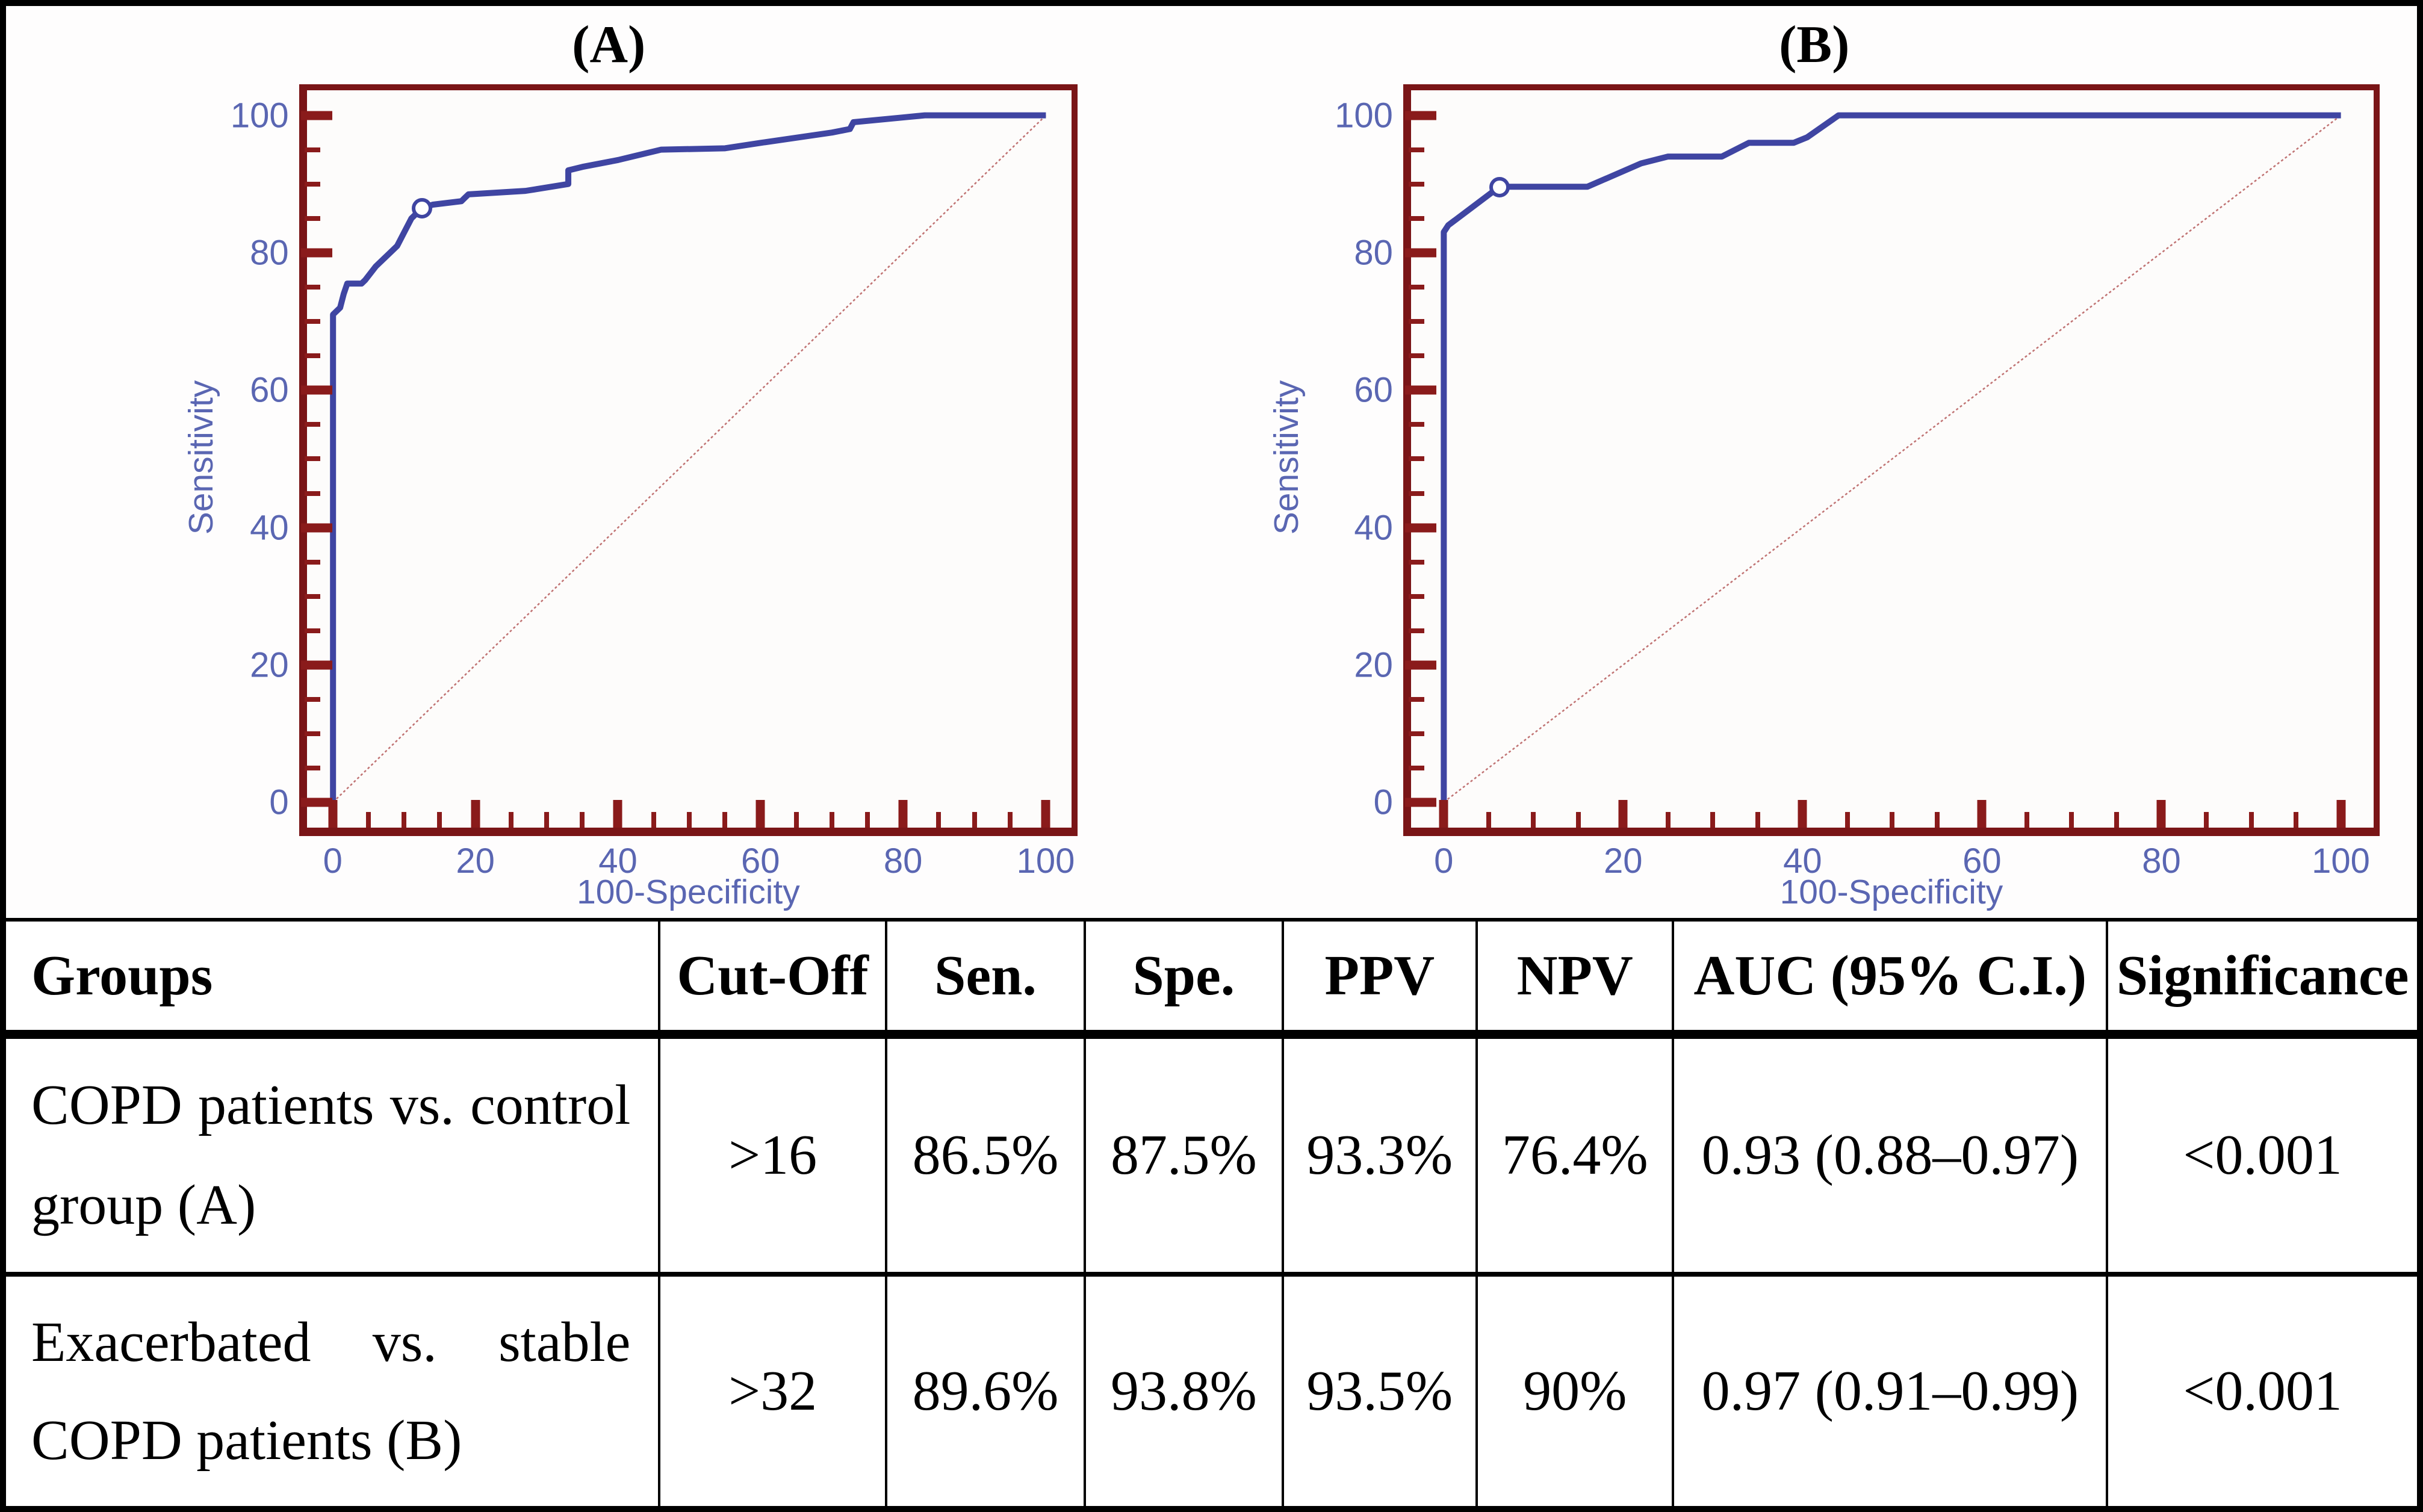  Describe the element at coordinates (201, 457) in the screenshot. I see `y-axis-label-a: Sensitivity` at that location.